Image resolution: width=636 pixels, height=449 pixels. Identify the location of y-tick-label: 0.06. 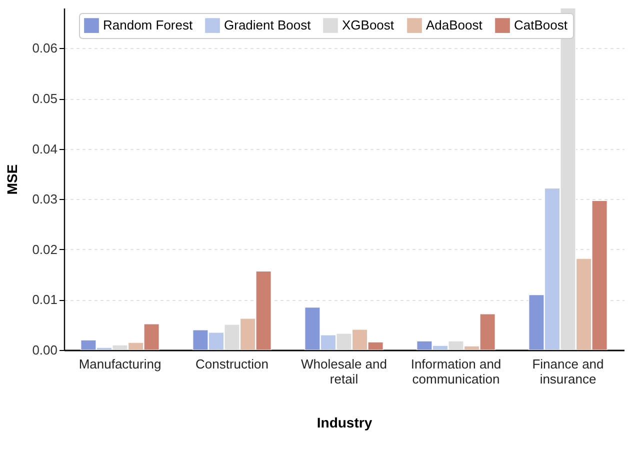
(45, 48).